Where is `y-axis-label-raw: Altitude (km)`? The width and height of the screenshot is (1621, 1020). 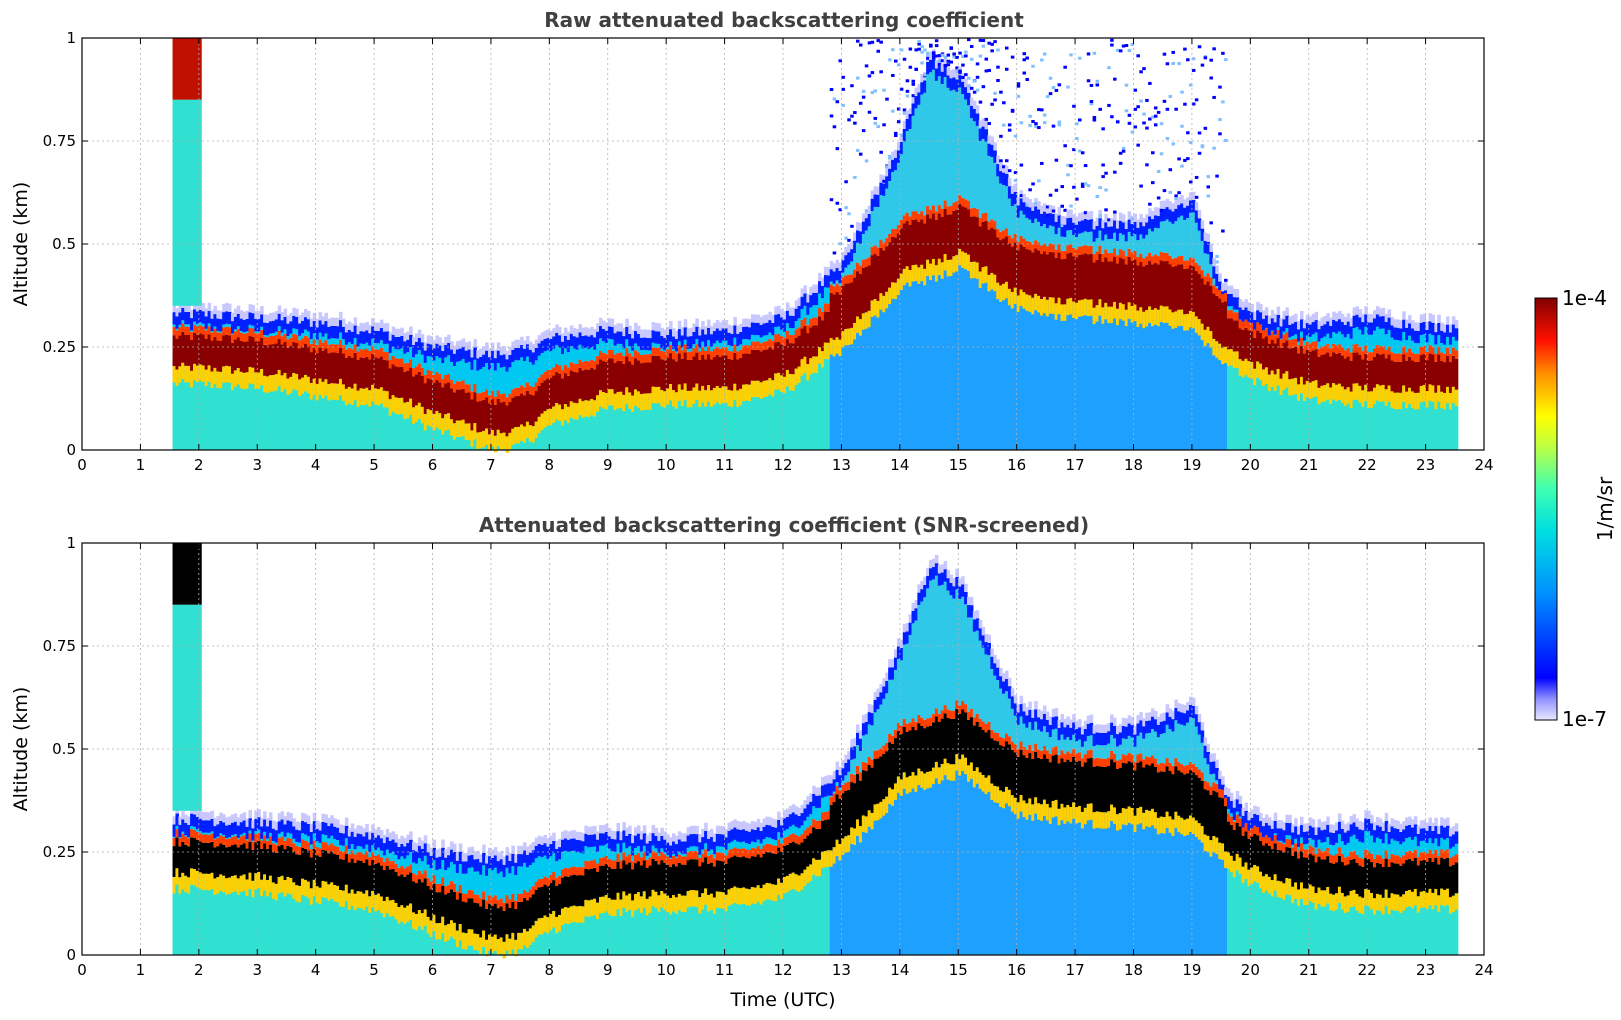 y-axis-label-raw: Altitude (km) is located at coordinates (21, 244).